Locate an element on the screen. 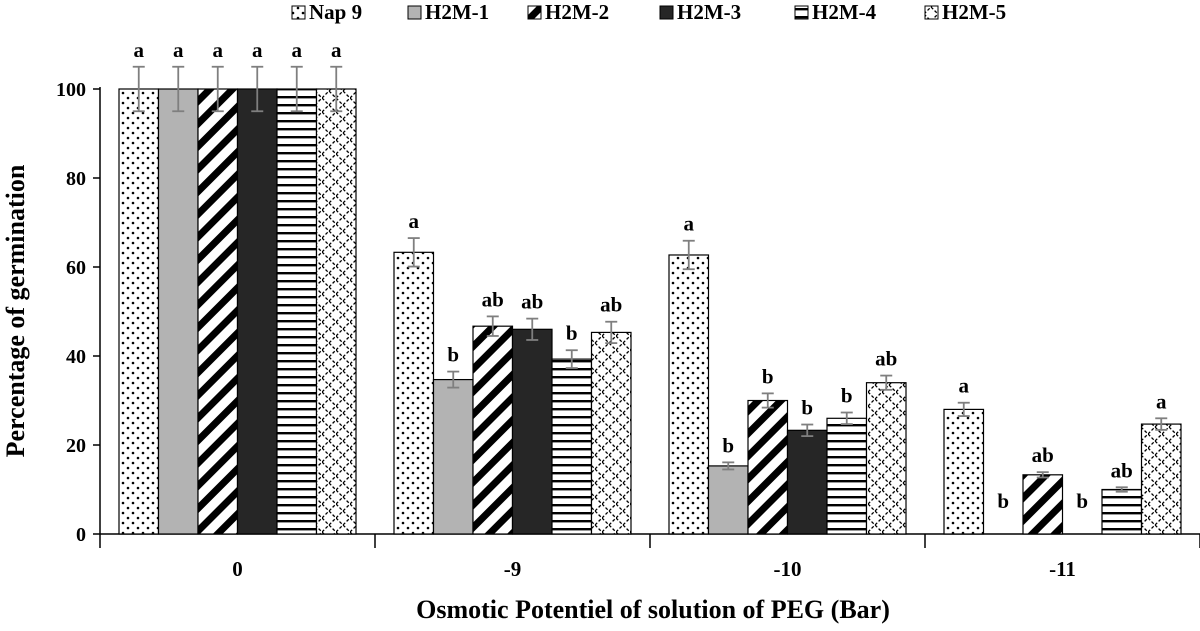 The image size is (1200, 631). y-axis-title: Percentage of germination is located at coordinates (15, 310).